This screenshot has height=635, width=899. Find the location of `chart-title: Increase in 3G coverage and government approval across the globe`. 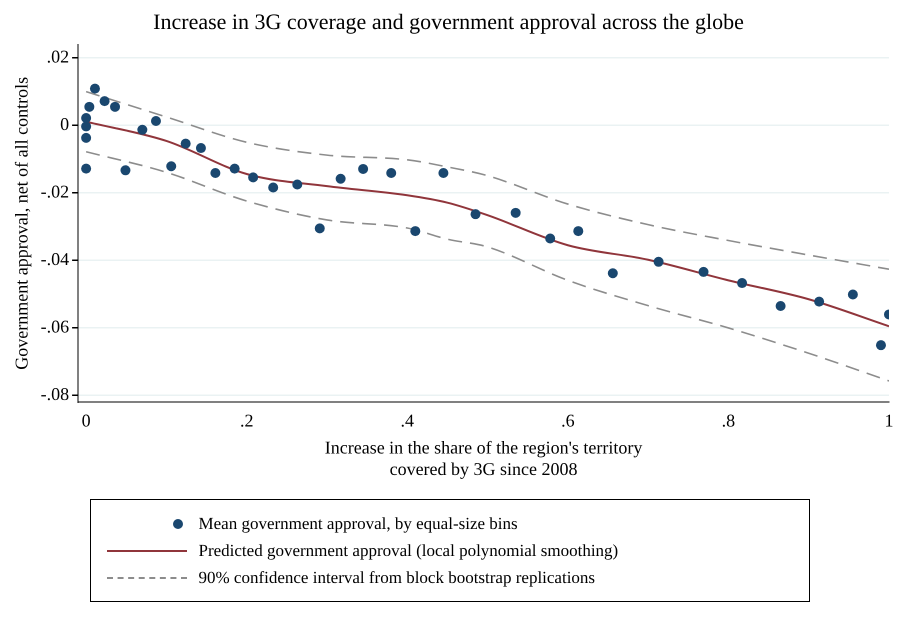

chart-title: Increase in 3G coverage and government approval across the globe is located at coordinates (448, 21).